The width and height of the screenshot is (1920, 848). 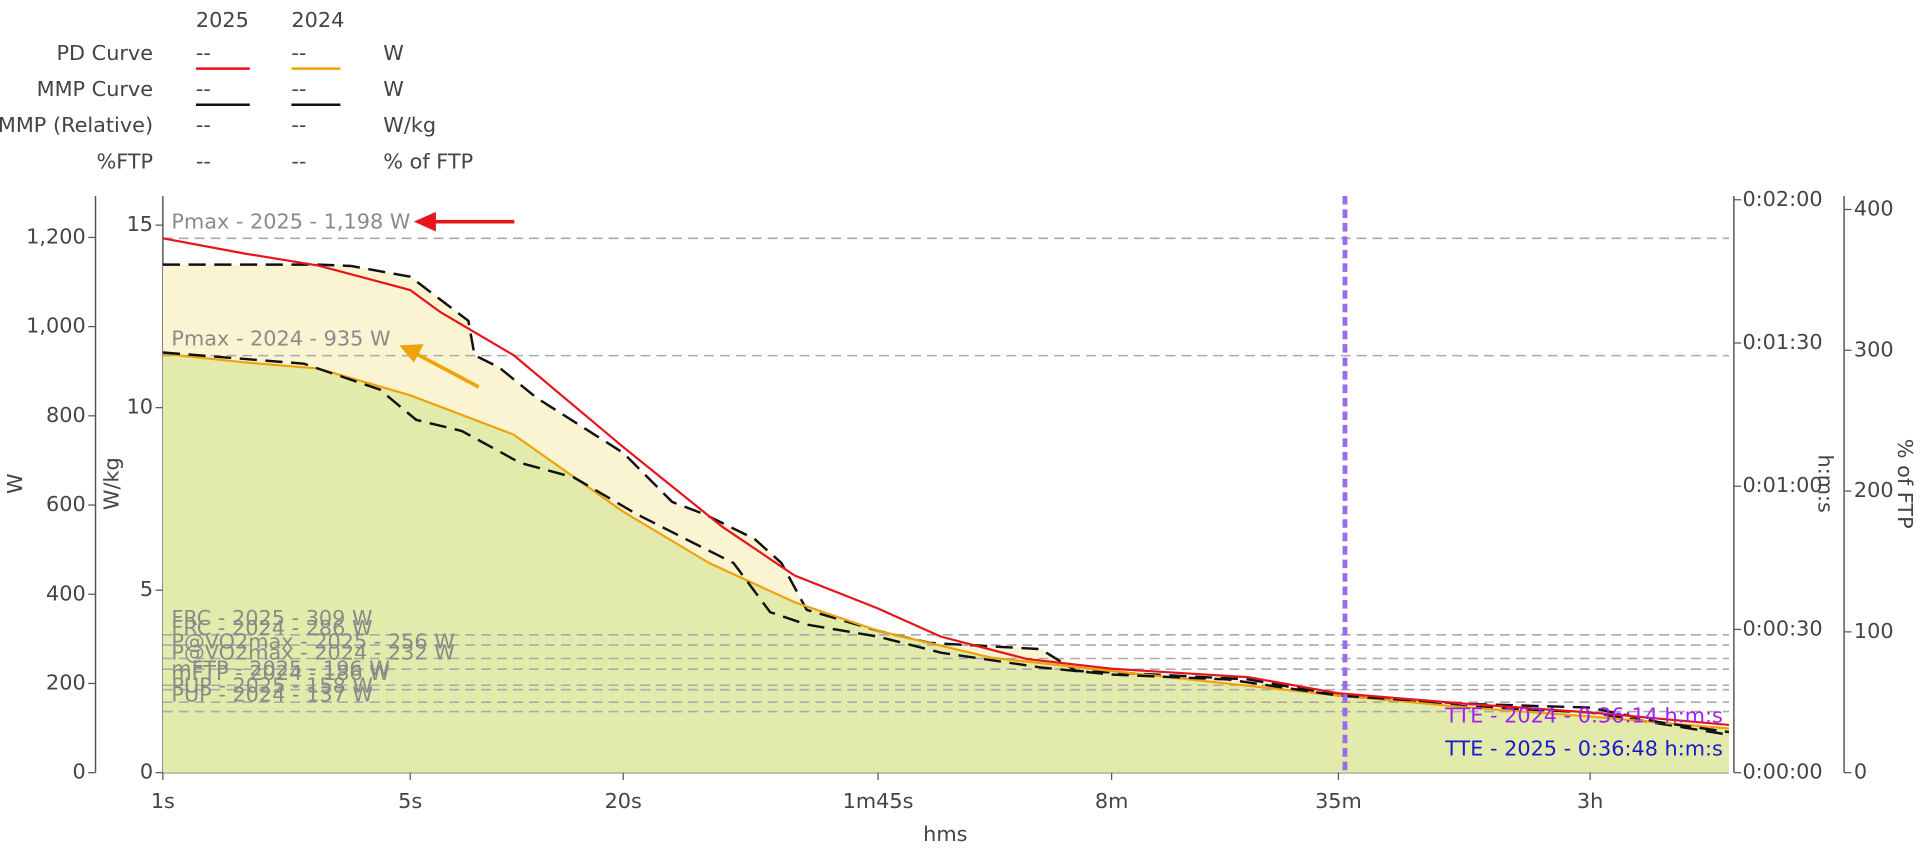 I want to click on y4-tick-label: 100, so click(x=1874, y=631).